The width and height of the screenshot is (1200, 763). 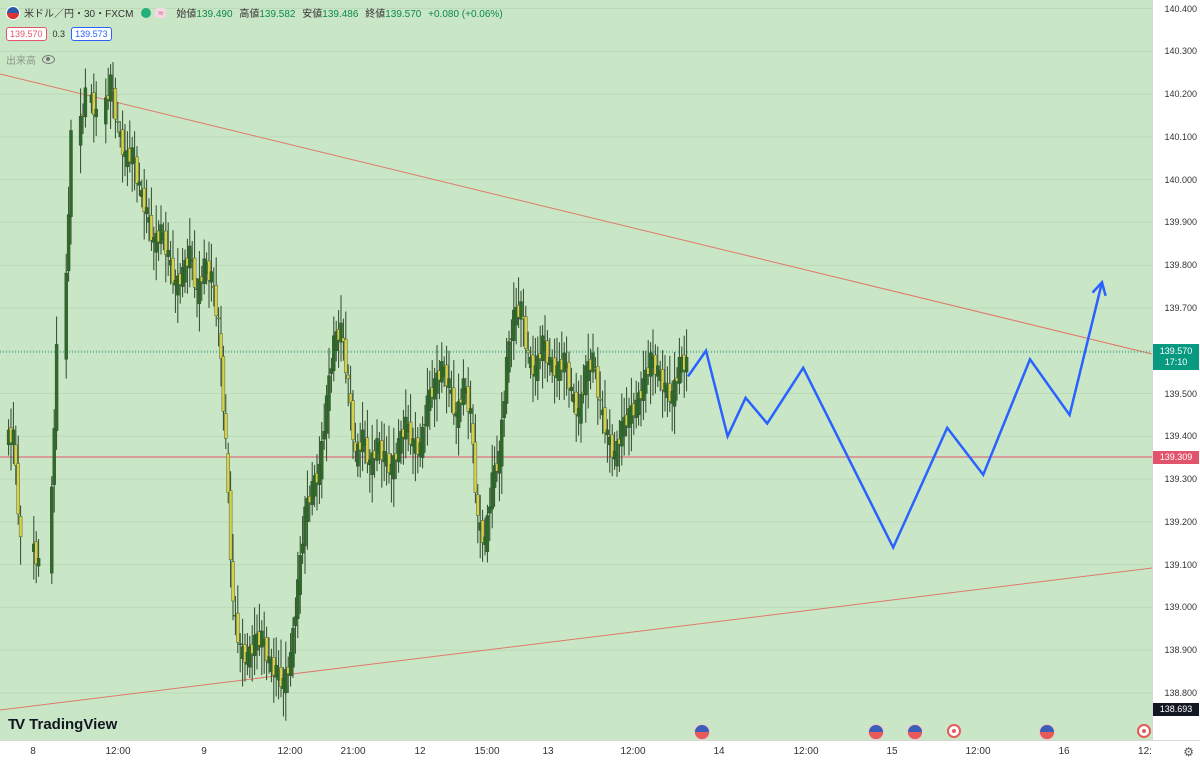 What do you see at coordinates (892, 751) in the screenshot?
I see `time-tick-label: 15` at bounding box center [892, 751].